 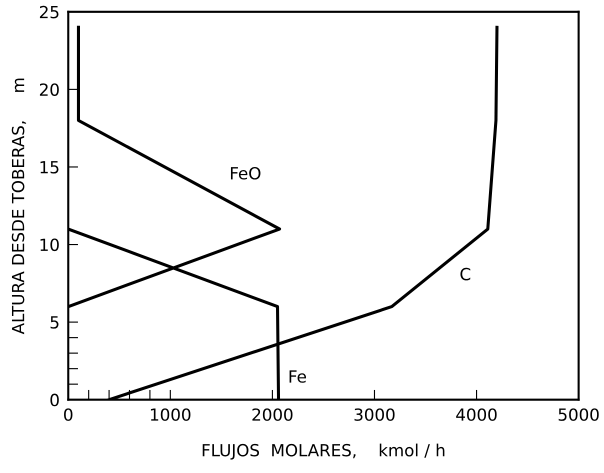 What do you see at coordinates (19, 206) in the screenshot?
I see `y-axis-title: ALTURA DESDE TOBERAS, m` at bounding box center [19, 206].